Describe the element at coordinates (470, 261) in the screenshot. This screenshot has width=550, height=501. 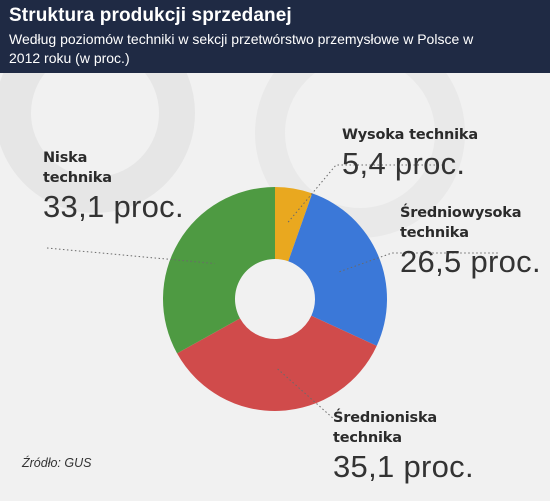
I see `label-value: 26,5 proc.` at that location.